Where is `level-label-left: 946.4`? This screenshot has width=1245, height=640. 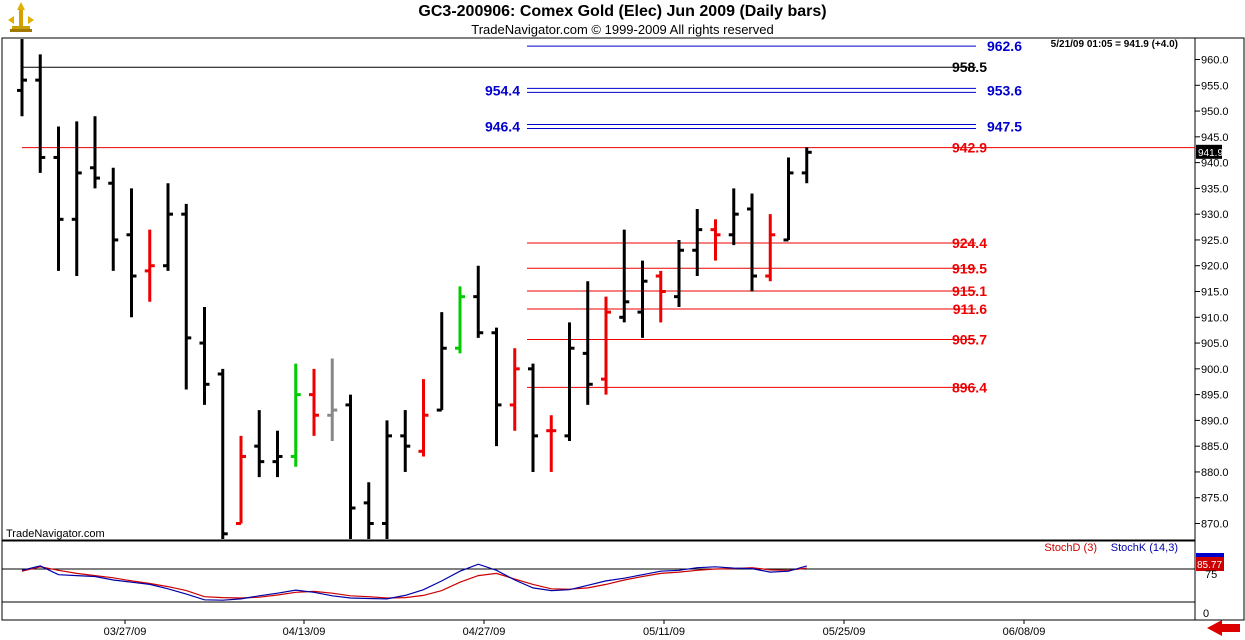 level-label-left: 946.4 is located at coordinates (502, 127).